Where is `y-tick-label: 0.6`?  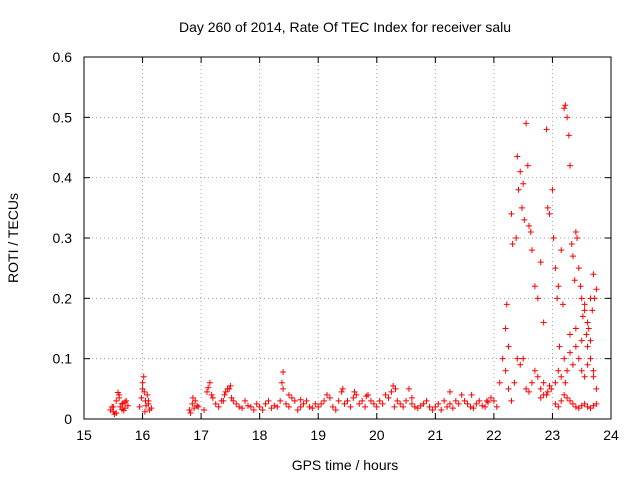
y-tick-label: 0.6 is located at coordinates (63, 57).